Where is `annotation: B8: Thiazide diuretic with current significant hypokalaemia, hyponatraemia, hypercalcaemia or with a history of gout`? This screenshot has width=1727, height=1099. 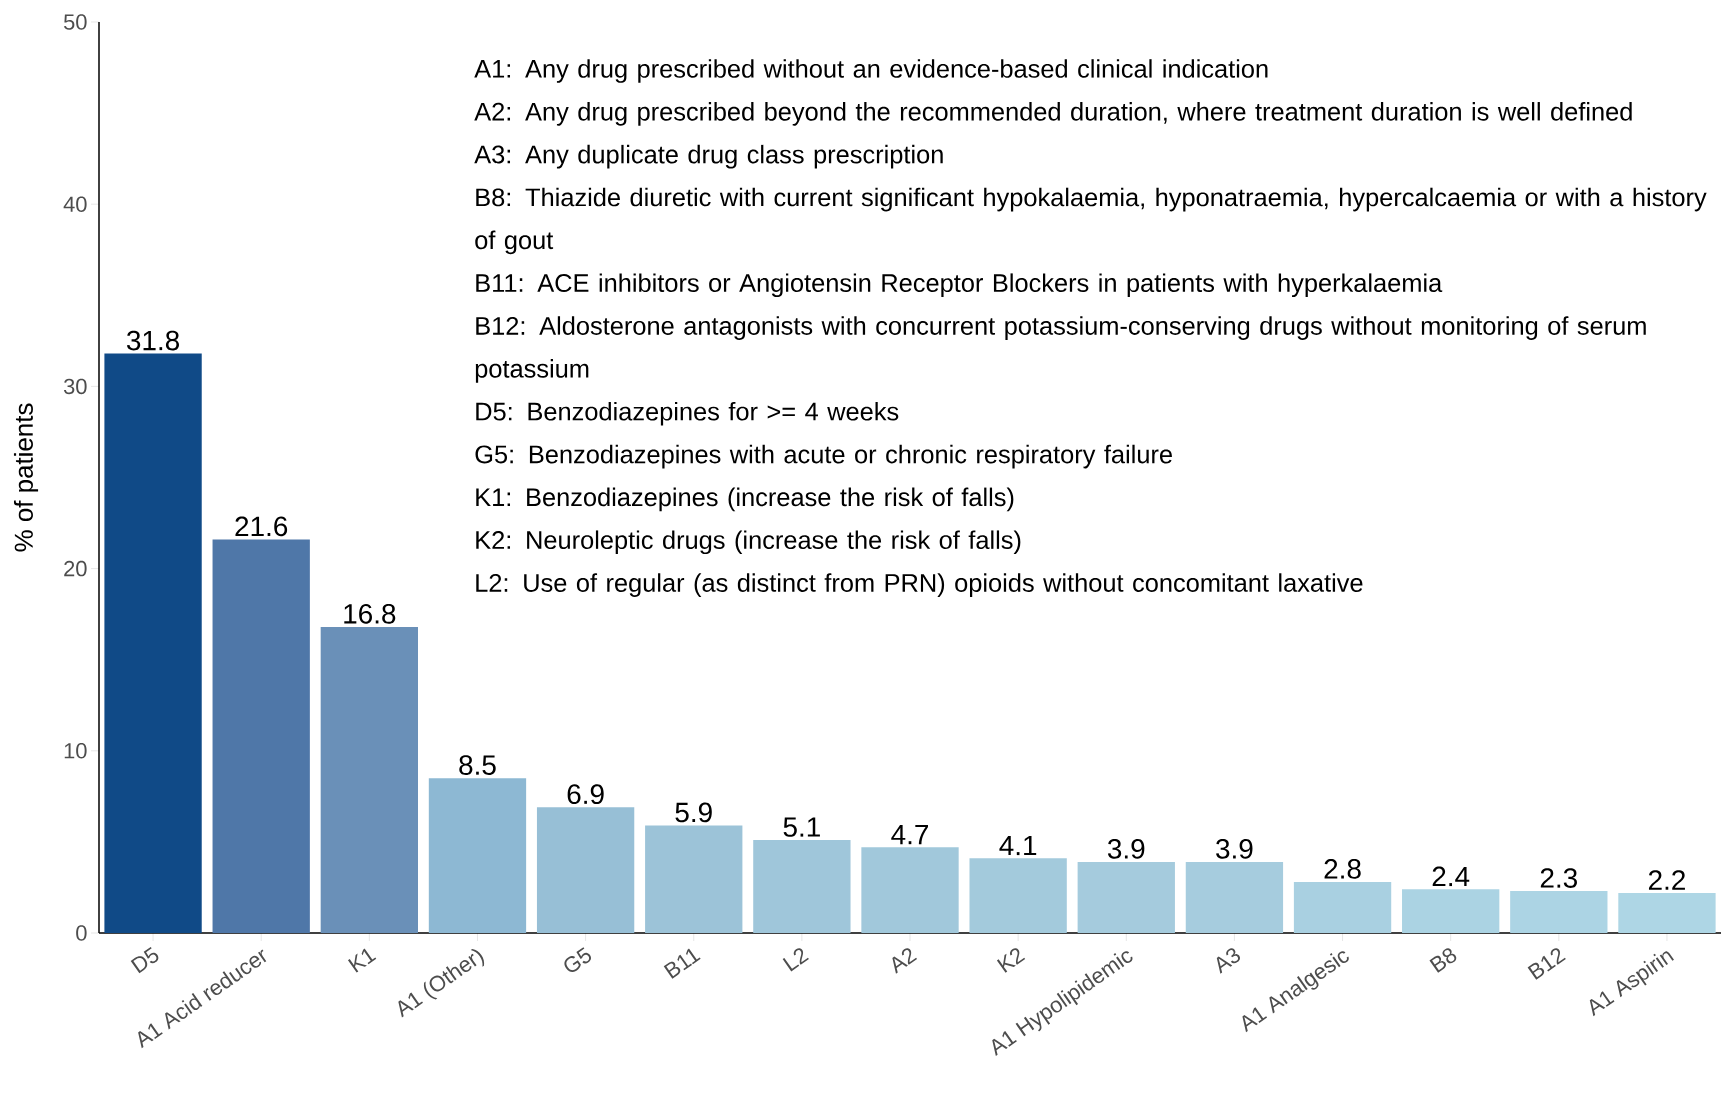 annotation: B8: Thiazide diuretic with current significant hypokalaemia, hyponatraemia, hypercalcaemia or with a history of gout is located at coordinates (1091, 221).